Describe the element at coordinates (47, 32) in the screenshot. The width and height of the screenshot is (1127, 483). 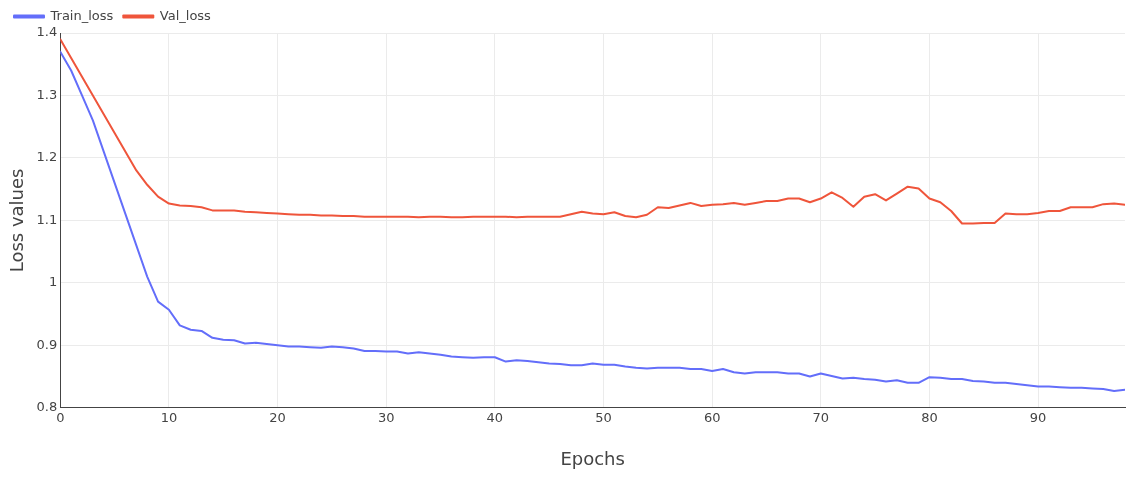
I see `y-tick-label: 1.4` at that location.